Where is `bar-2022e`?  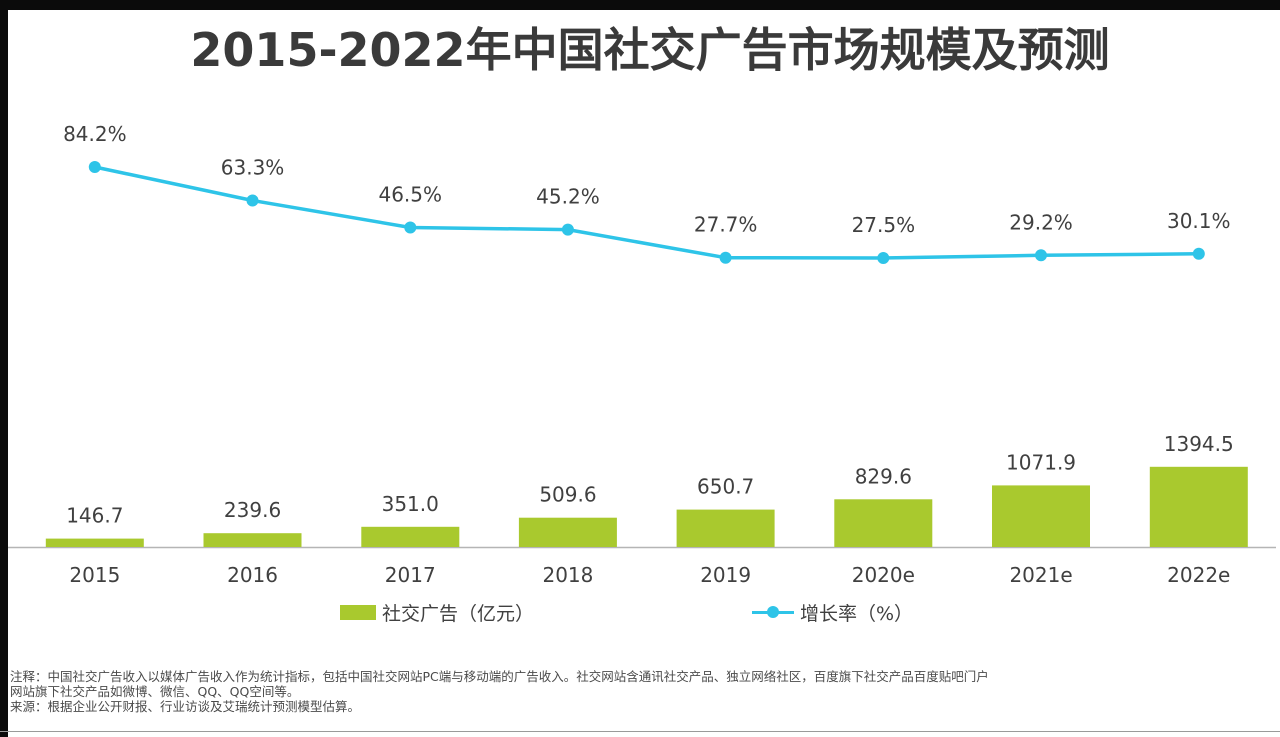 bar-2022e is located at coordinates (1198, 506).